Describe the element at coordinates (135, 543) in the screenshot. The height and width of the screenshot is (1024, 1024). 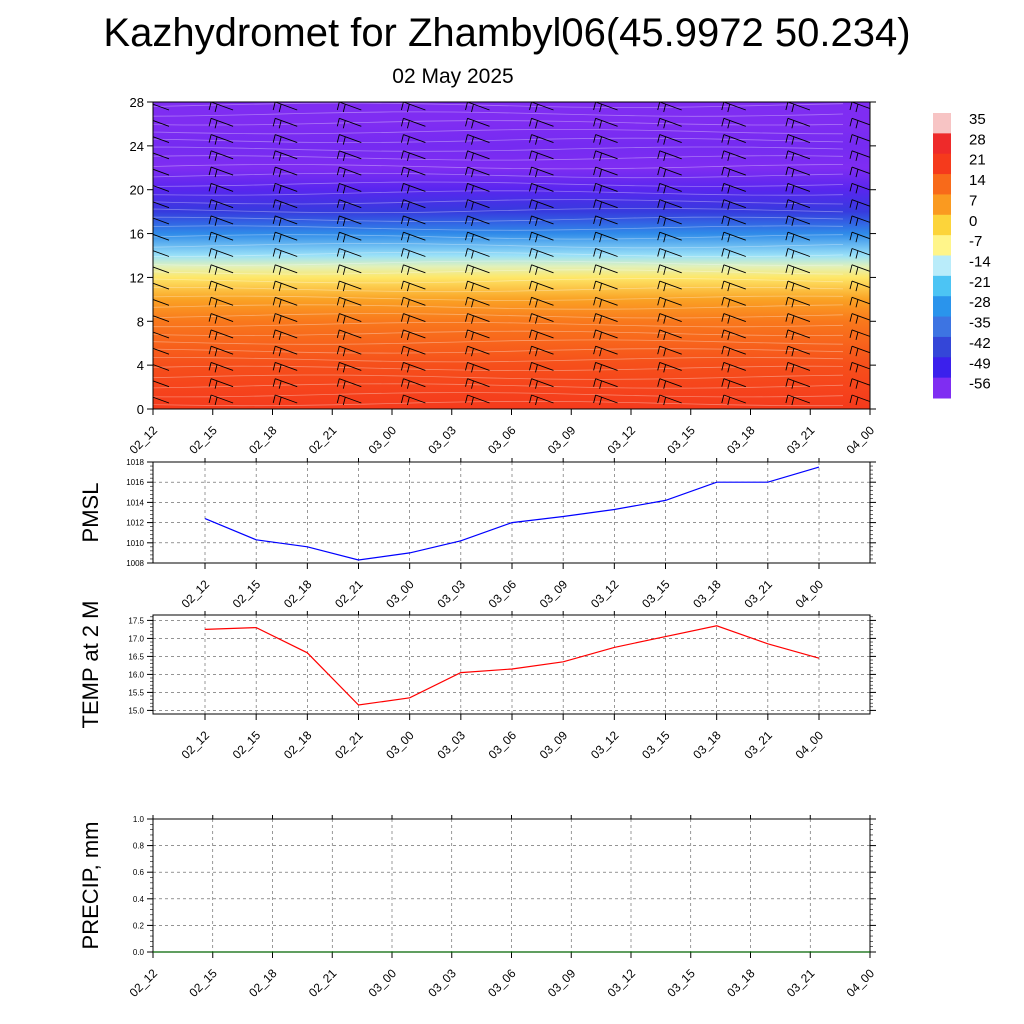
I see `y-tick-label: 1010` at that location.